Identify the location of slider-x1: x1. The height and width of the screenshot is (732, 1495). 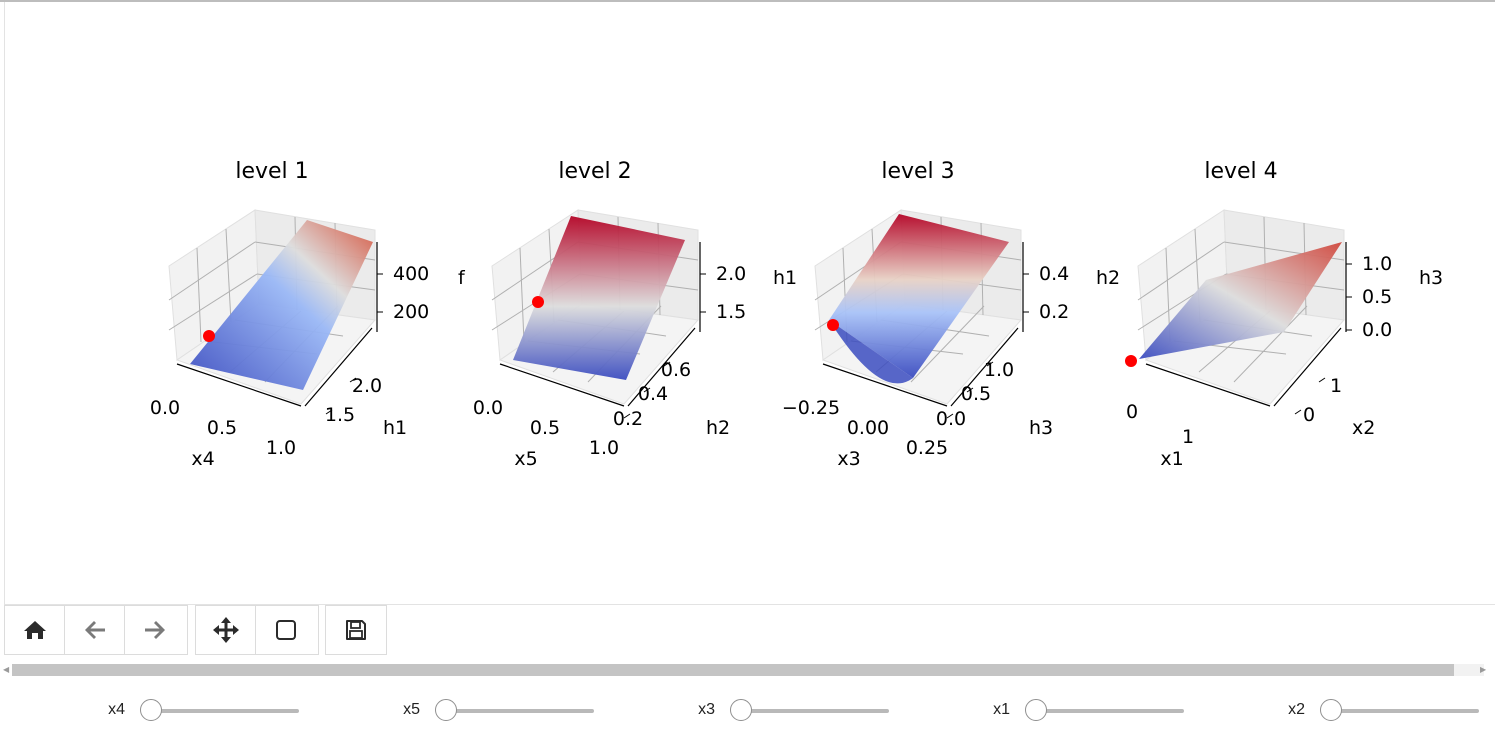
(1088, 711).